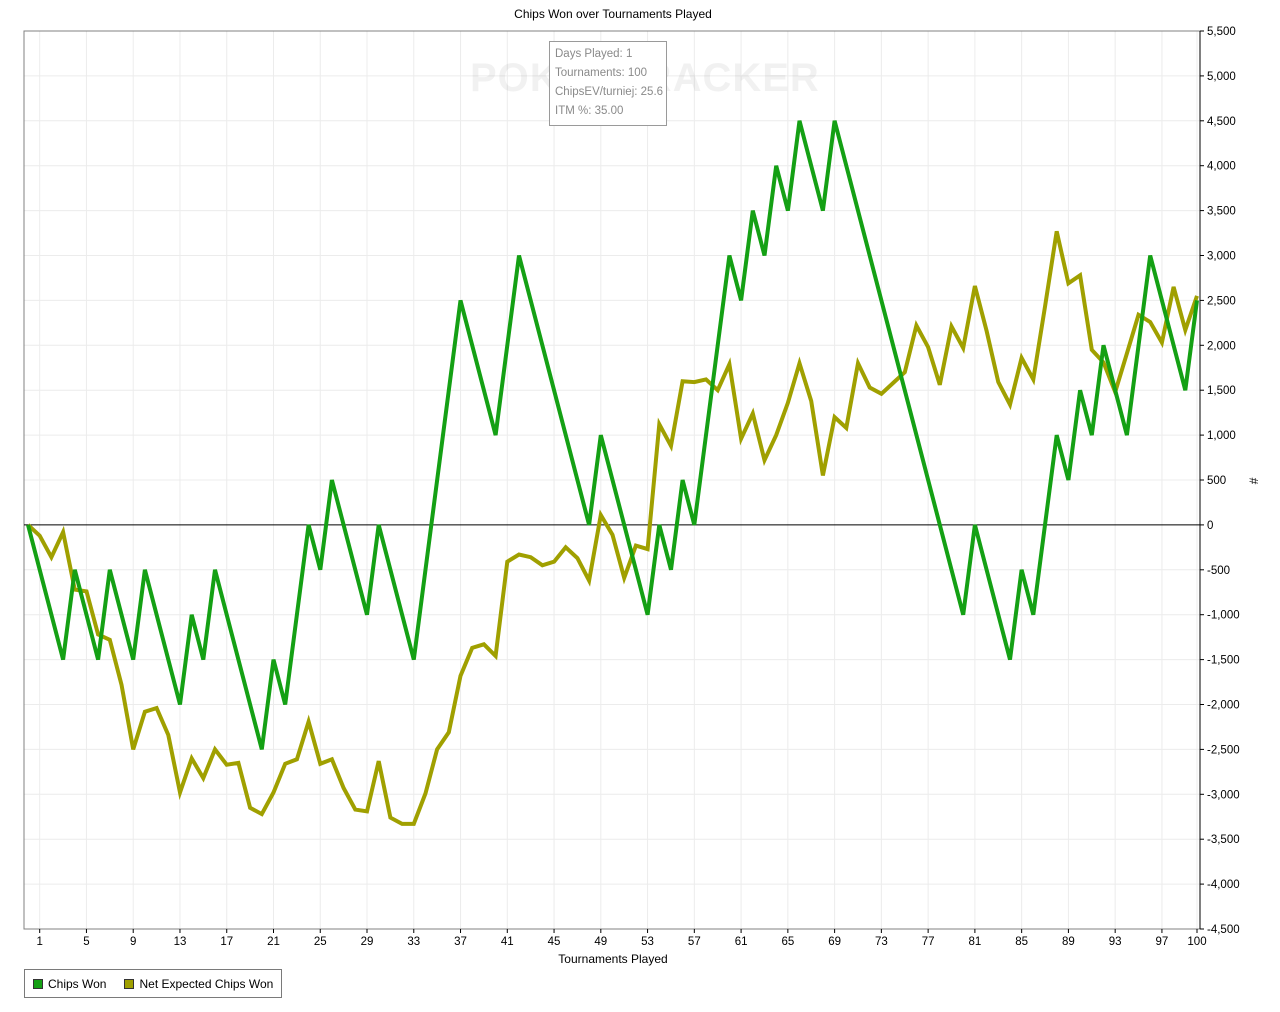 The height and width of the screenshot is (1012, 1280). Describe the element at coordinates (834, 942) in the screenshot. I see `x-tick-label: 69` at that location.